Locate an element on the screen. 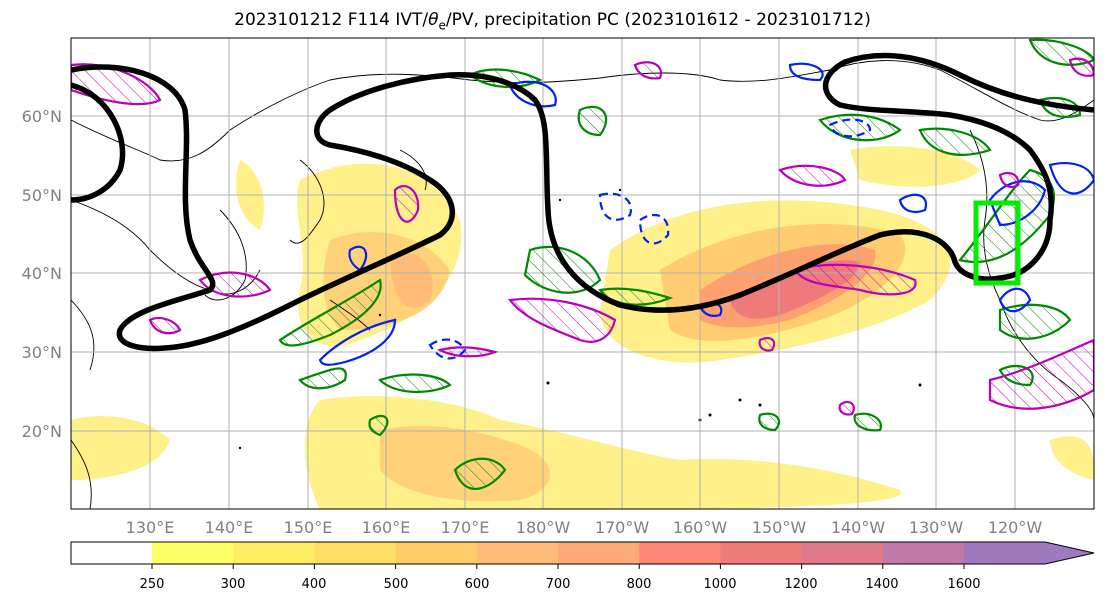 The width and height of the screenshot is (1105, 603). colorbar-label: 1200 is located at coordinates (800, 584).